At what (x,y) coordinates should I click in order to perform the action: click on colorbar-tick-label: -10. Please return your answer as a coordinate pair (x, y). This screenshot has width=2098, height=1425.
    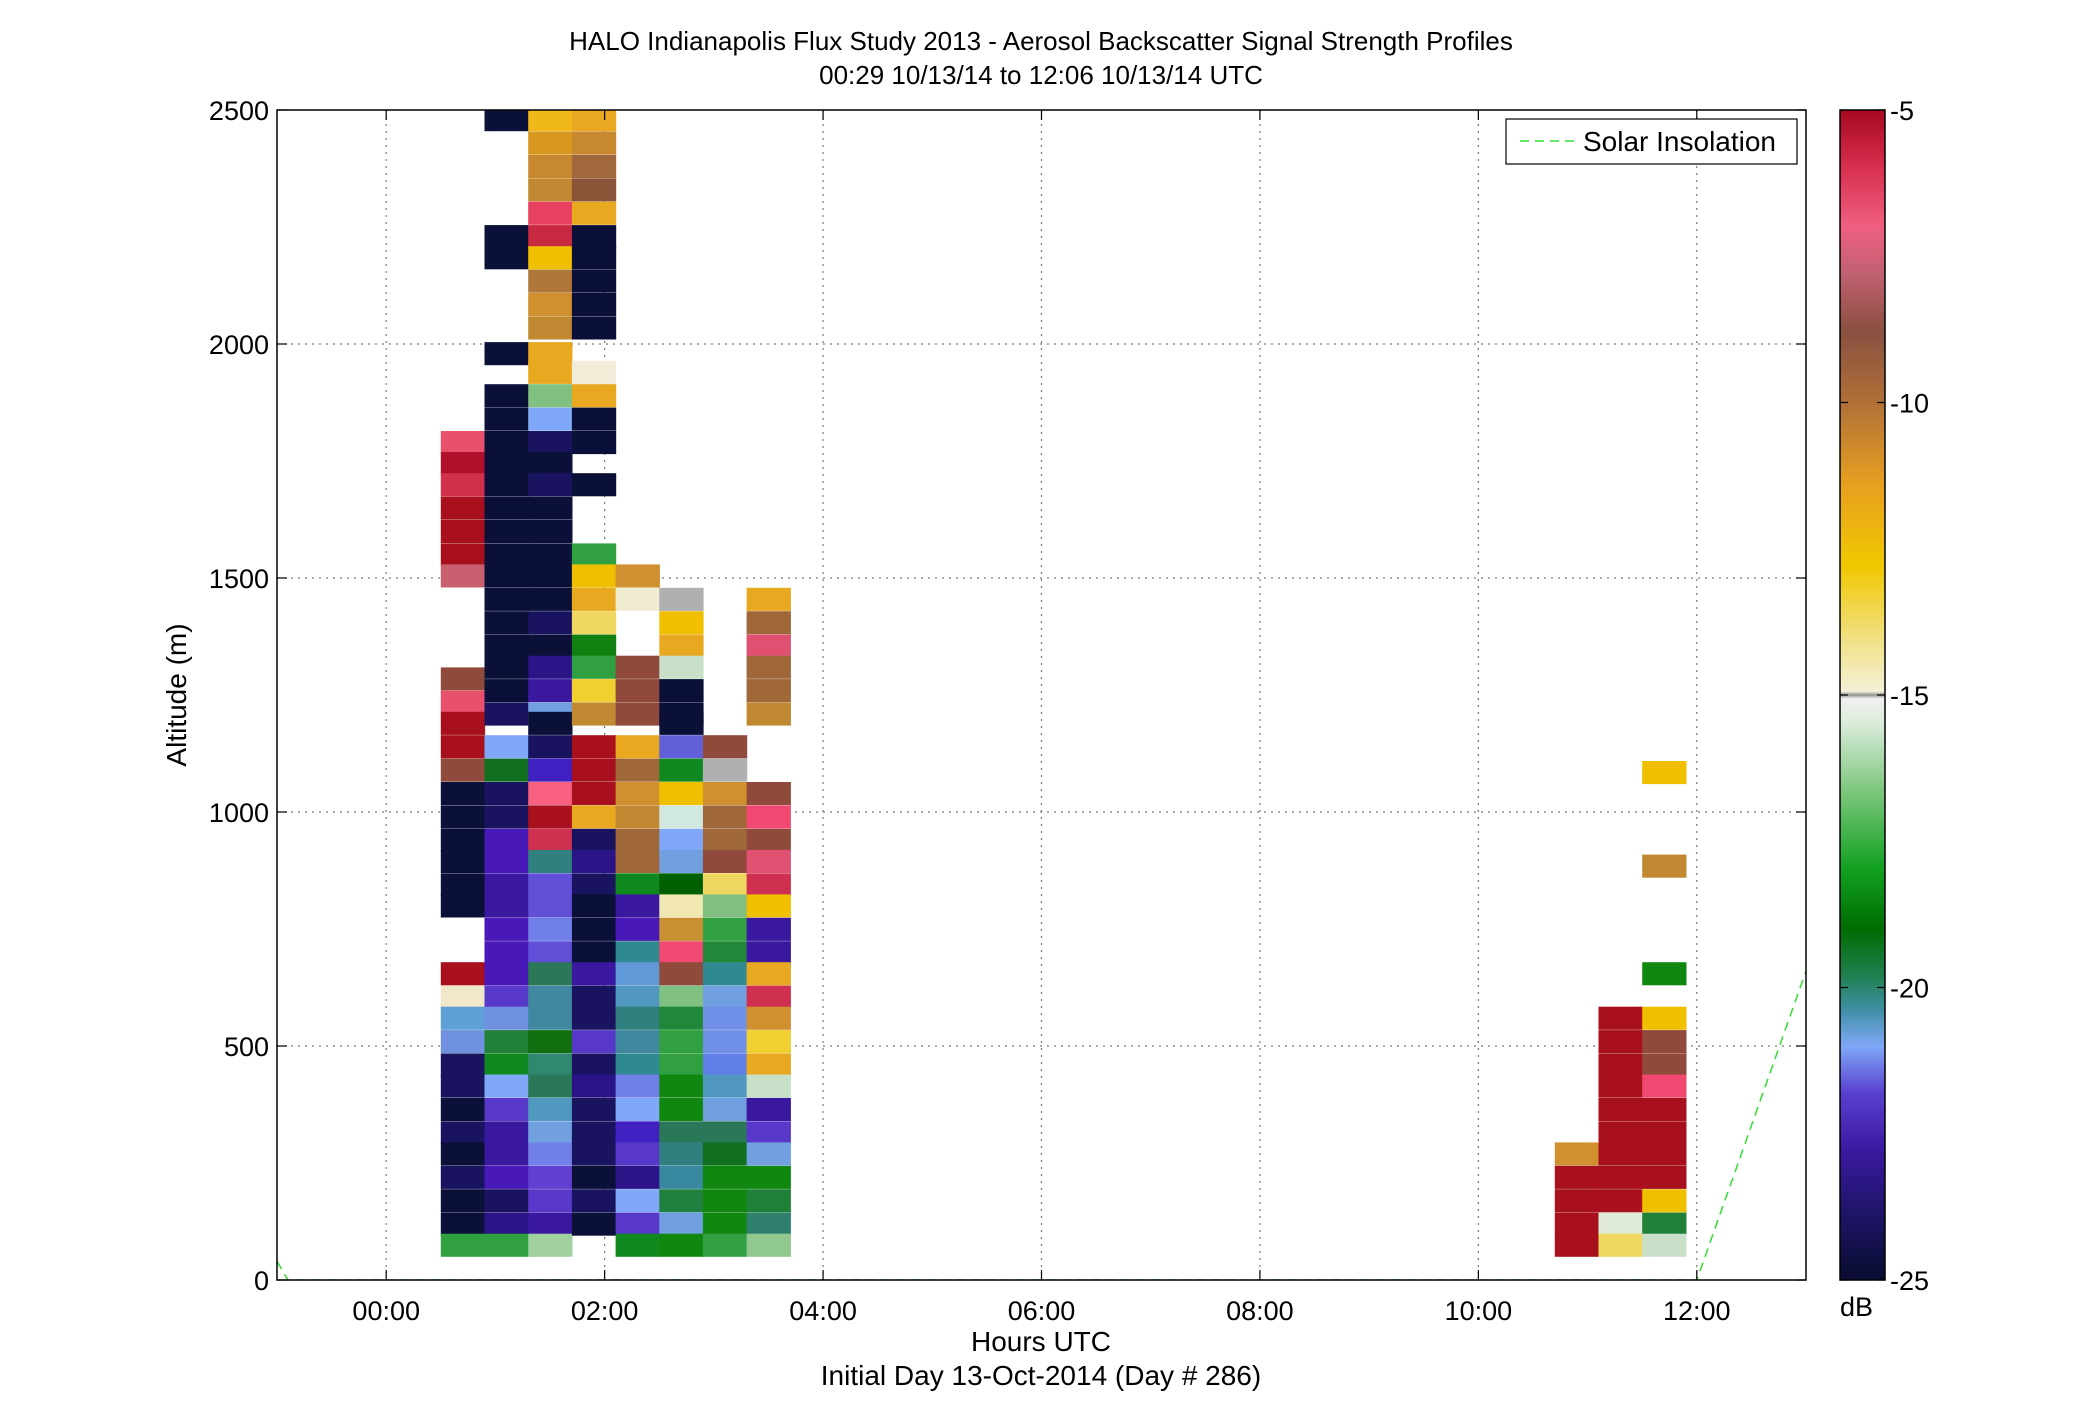
    Looking at the image, I should click on (1909, 404).